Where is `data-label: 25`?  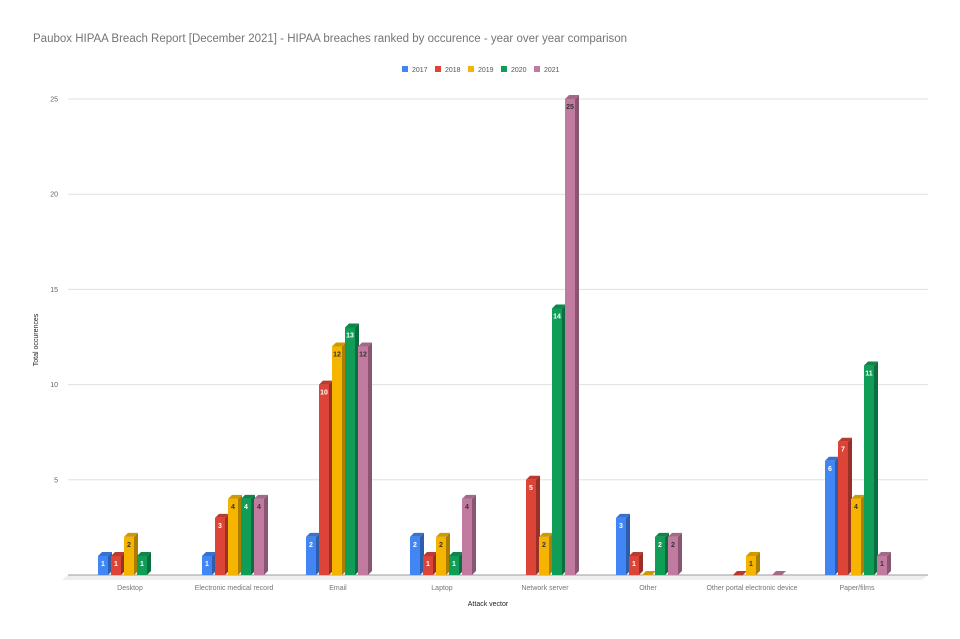 data-label: 25 is located at coordinates (570, 107).